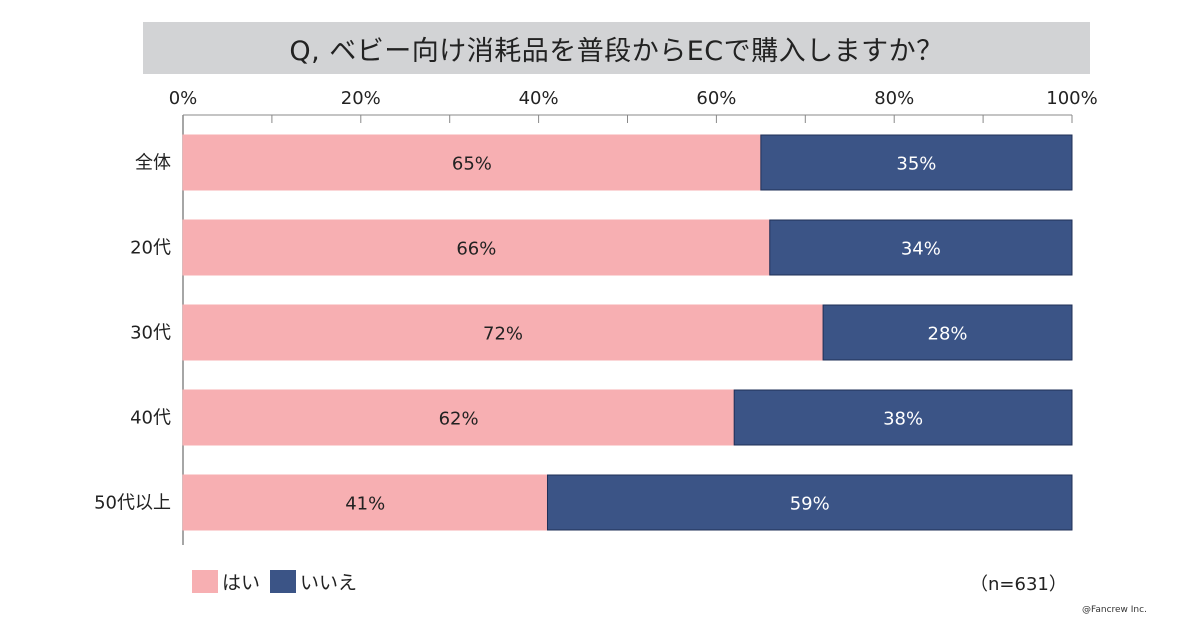 The width and height of the screenshot is (1200, 630). Describe the element at coordinates (716, 98) in the screenshot. I see `x-tick-label: 60%` at that location.